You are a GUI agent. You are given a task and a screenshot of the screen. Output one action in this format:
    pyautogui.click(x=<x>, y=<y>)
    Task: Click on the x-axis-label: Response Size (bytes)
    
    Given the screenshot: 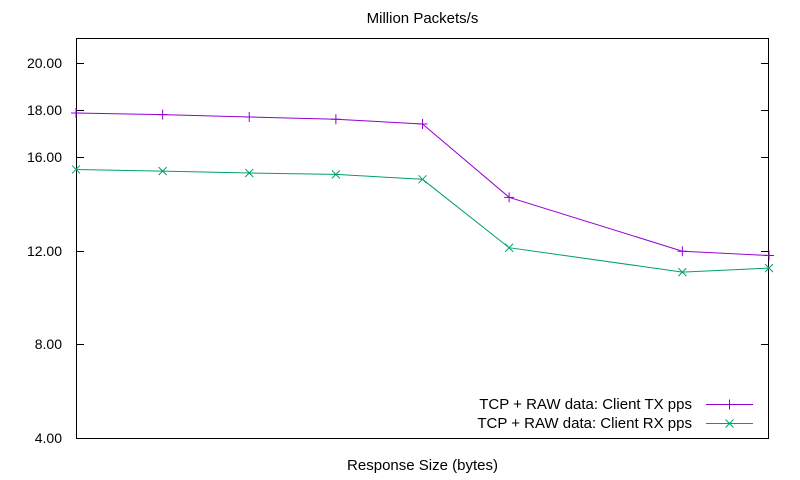 What is the action you would take?
    pyautogui.click(x=422, y=465)
    